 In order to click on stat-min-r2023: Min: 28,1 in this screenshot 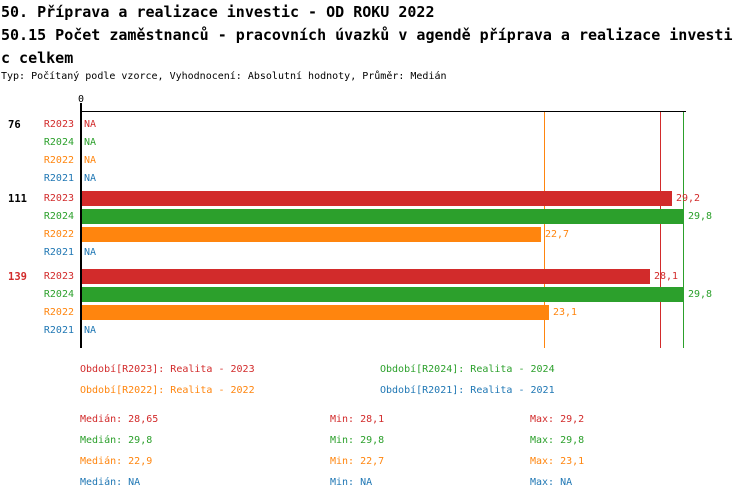, I will do `click(357, 419)`.